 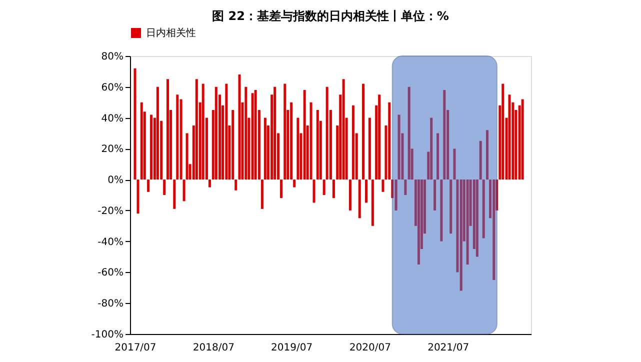 What do you see at coordinates (116, 180) in the screenshot?
I see `y-tick-label: 0%` at bounding box center [116, 180].